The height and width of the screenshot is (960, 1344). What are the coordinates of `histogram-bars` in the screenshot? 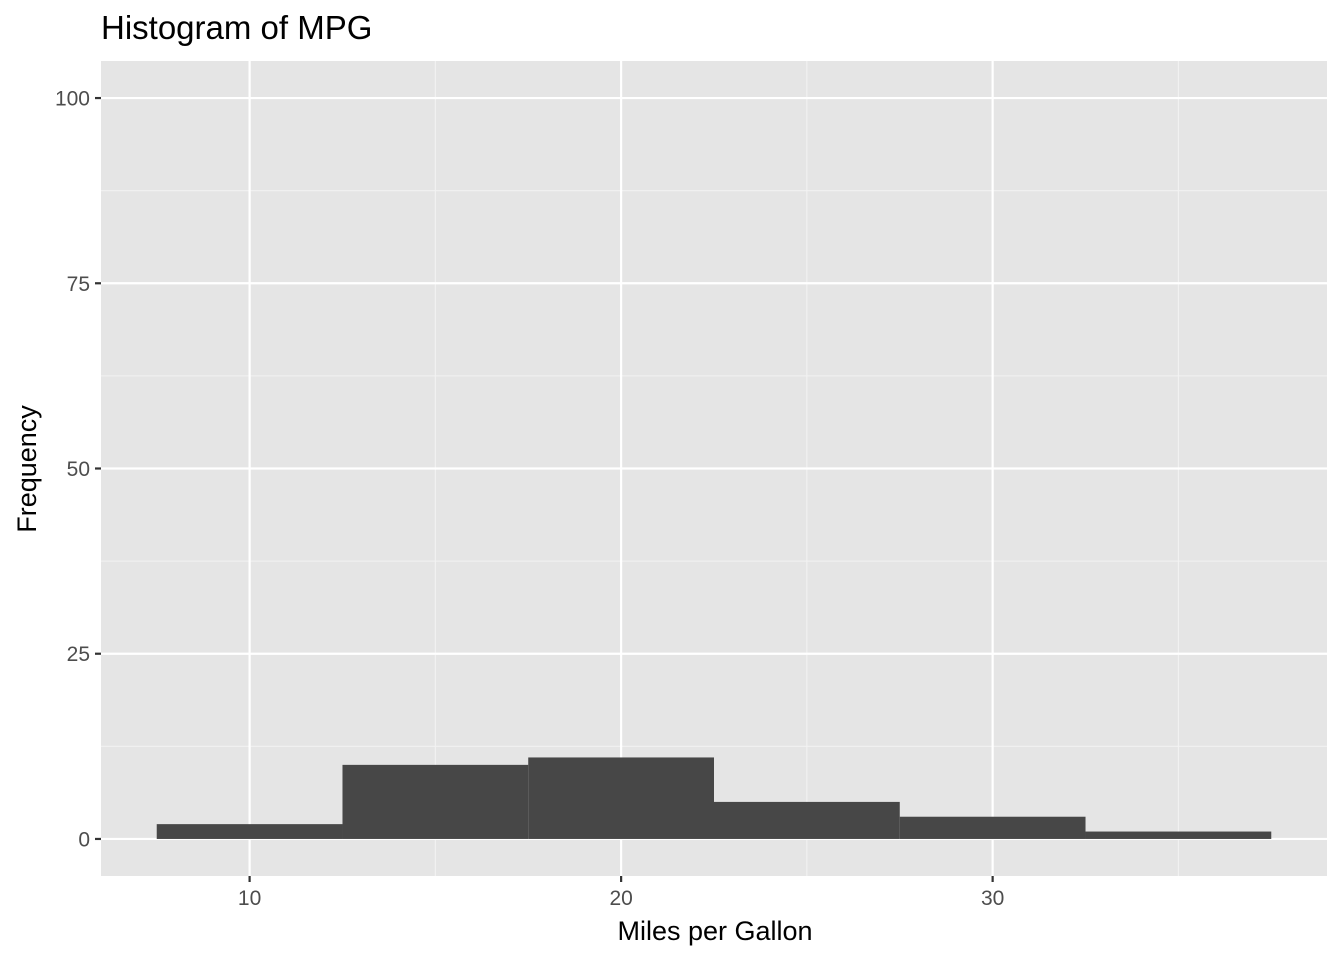 It's located at (714, 798).